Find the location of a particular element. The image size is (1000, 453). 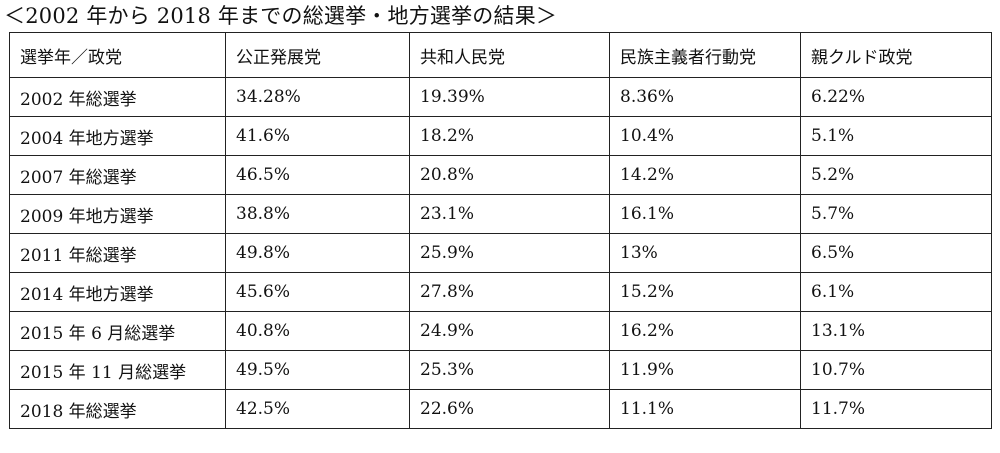

cell-election: 2002 年総選挙 is located at coordinates (117, 97).